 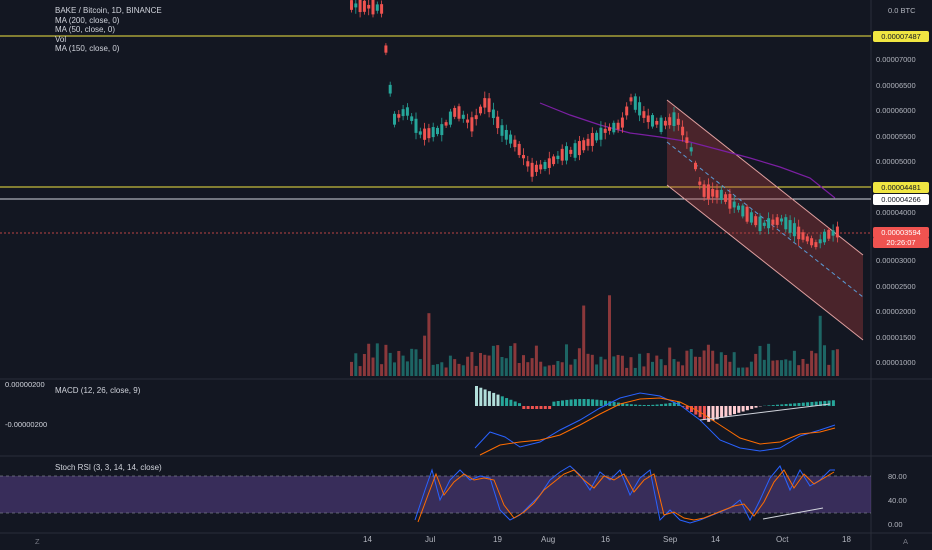 I want to click on ma50-label: MA (50, close, 0), so click(x=85, y=29).